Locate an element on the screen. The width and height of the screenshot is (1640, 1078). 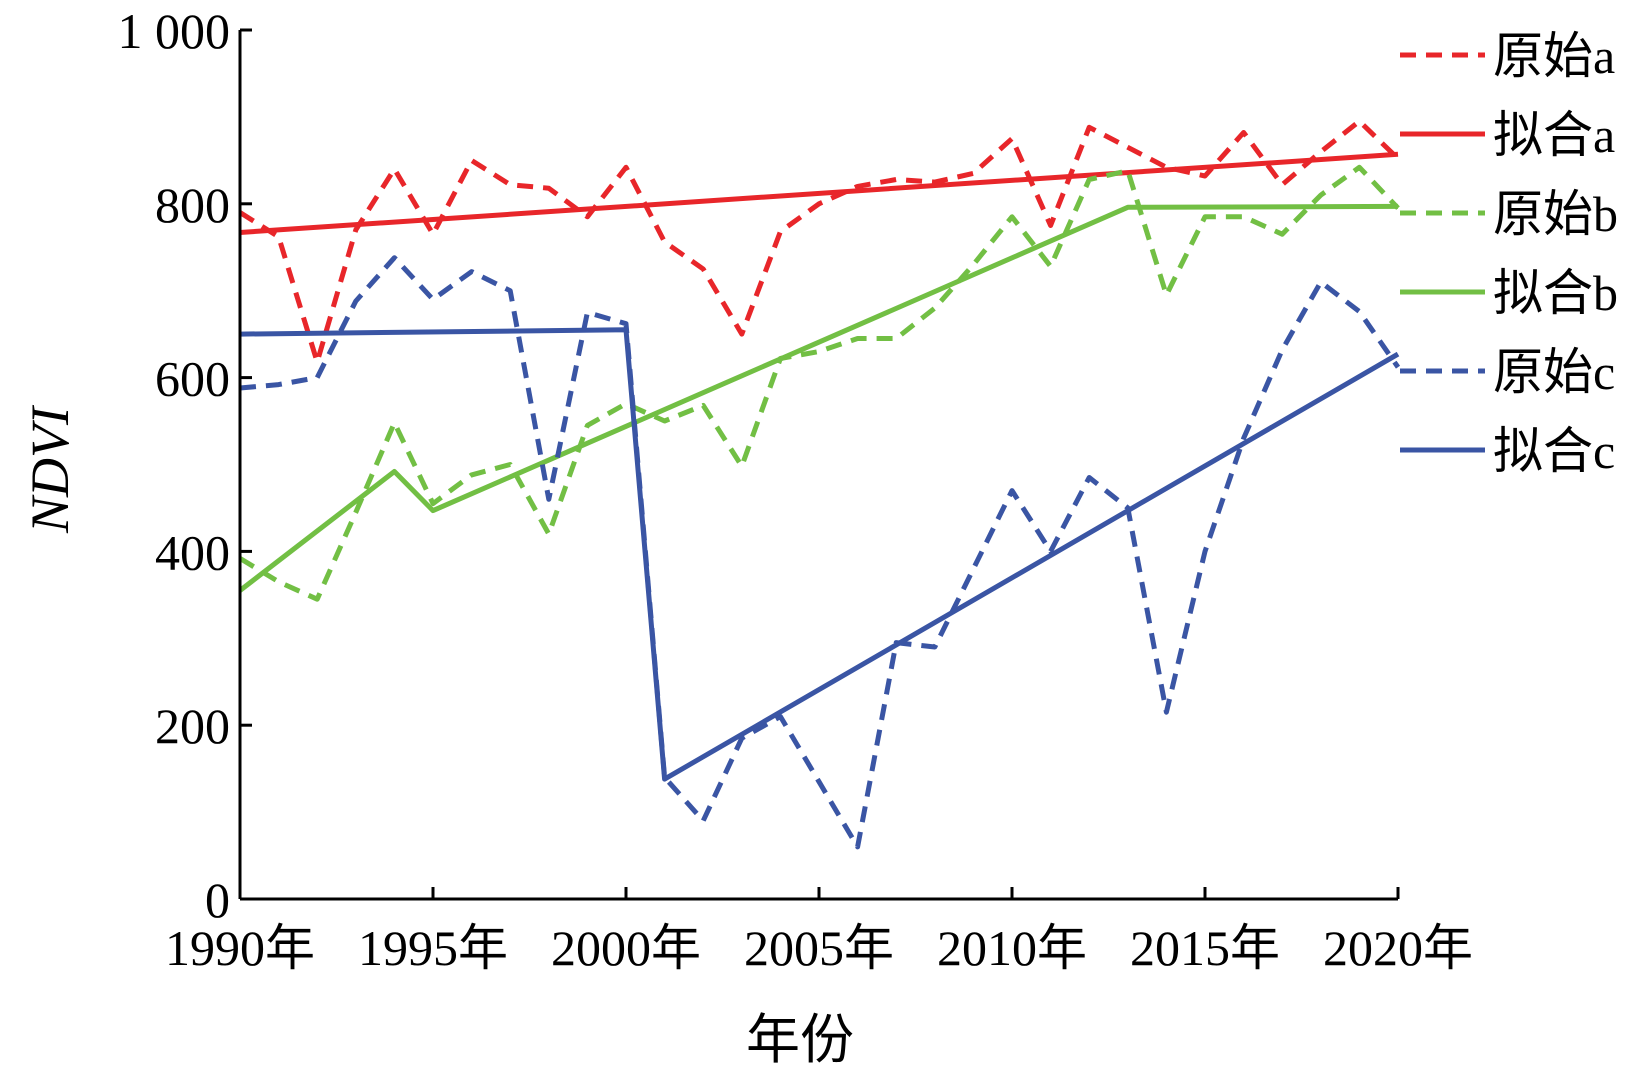
legend-label-2: 拟合a is located at coordinates (1554, 135).